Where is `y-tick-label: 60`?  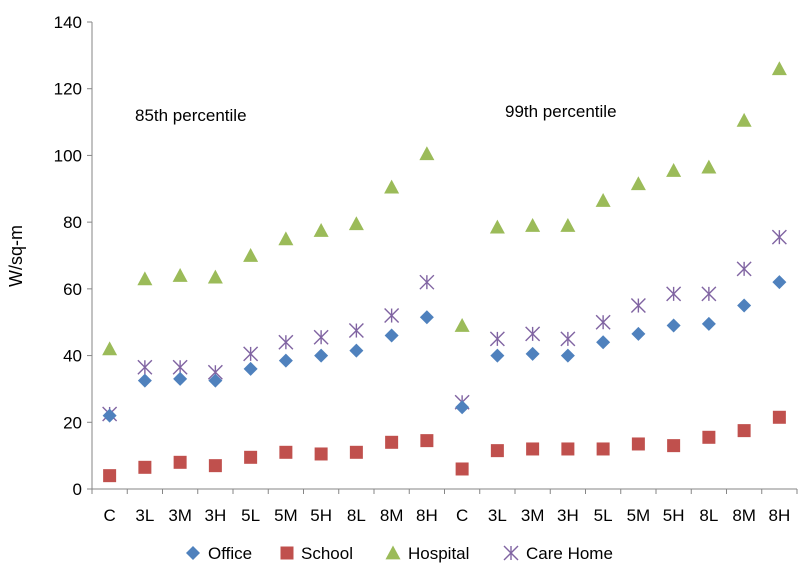 y-tick-label: 60 is located at coordinates (72, 289).